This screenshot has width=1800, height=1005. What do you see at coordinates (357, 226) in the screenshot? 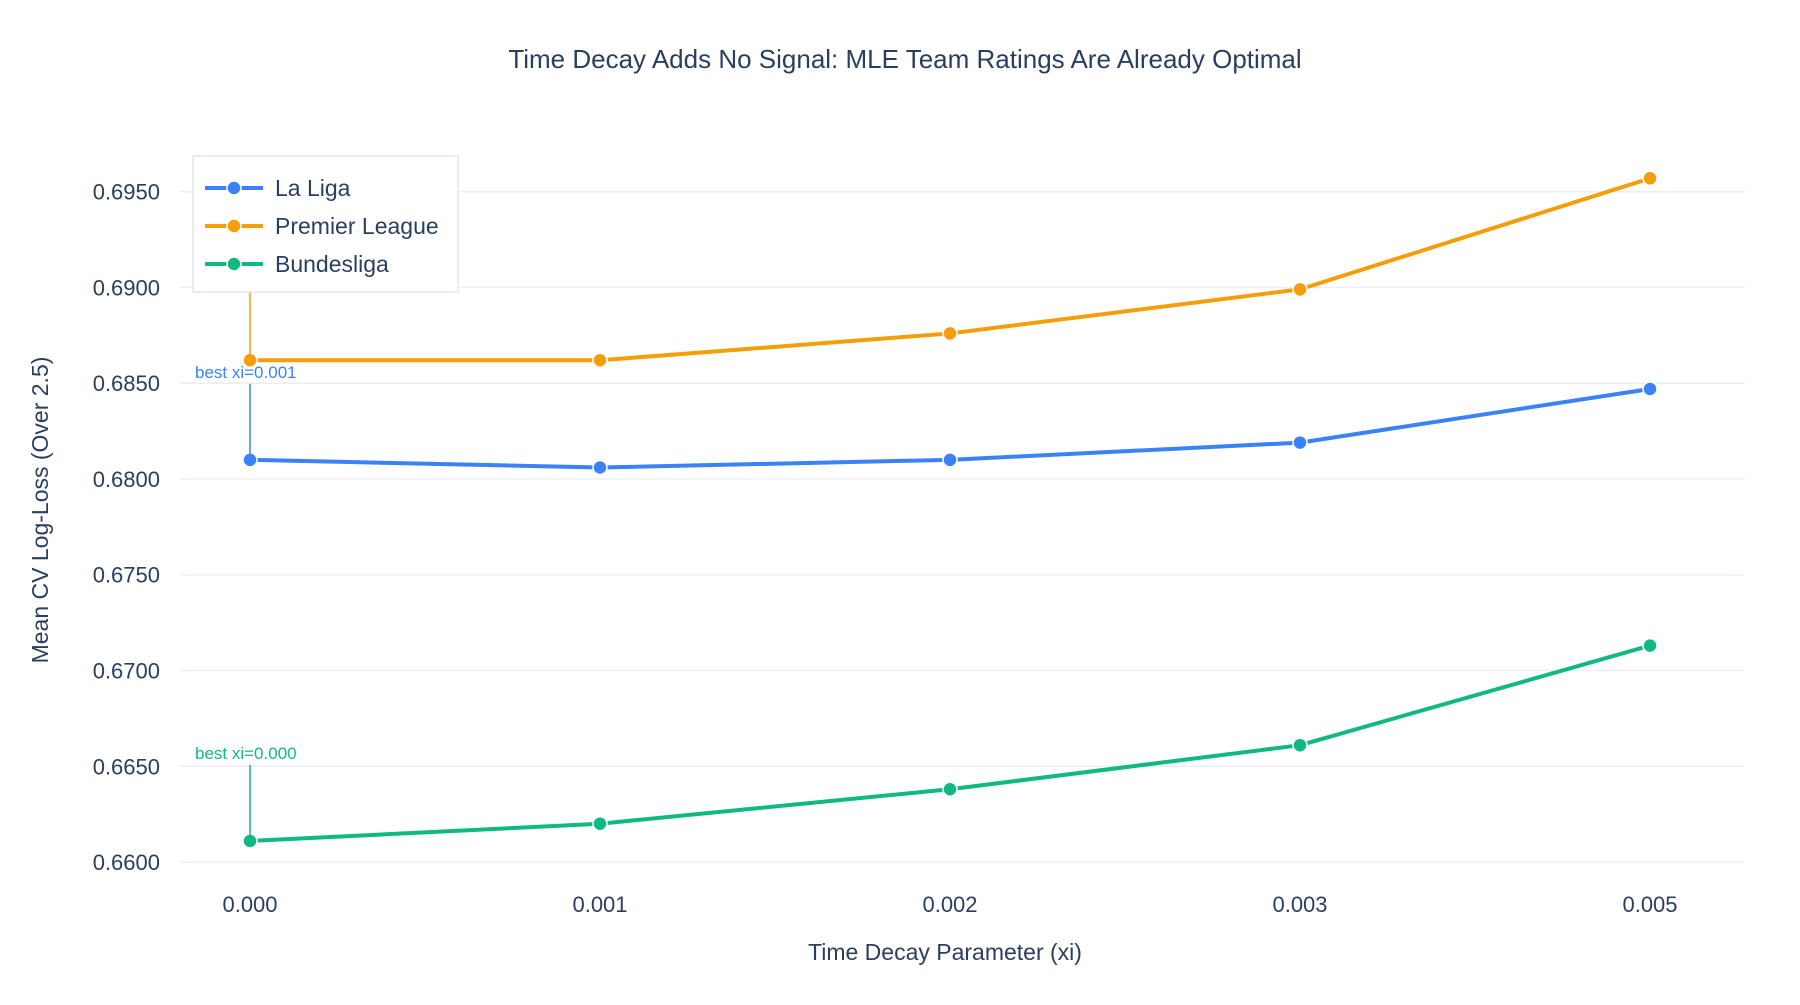
I see `legend-label: Premier League` at bounding box center [357, 226].